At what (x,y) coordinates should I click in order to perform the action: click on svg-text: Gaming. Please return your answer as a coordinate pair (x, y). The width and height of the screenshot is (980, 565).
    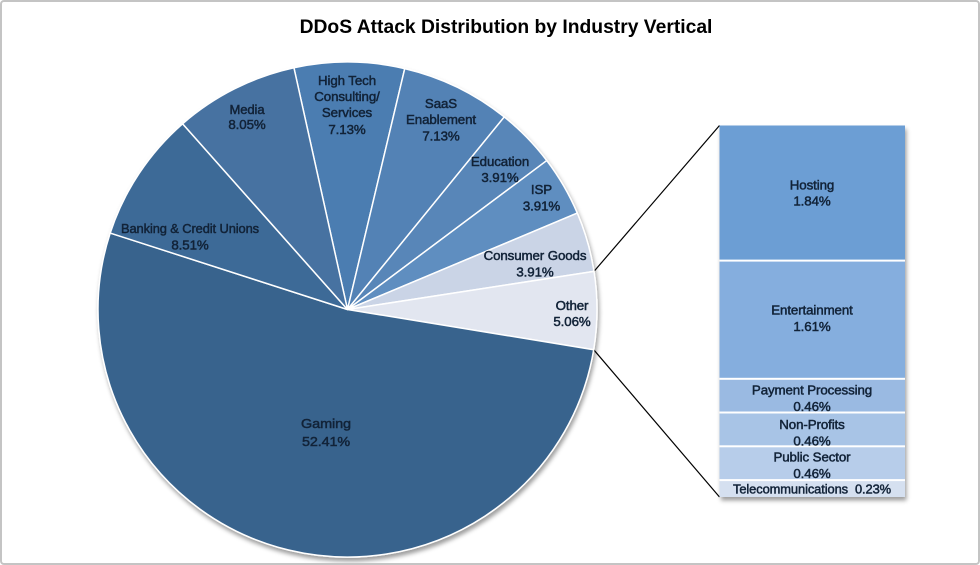
    Looking at the image, I should click on (326, 423).